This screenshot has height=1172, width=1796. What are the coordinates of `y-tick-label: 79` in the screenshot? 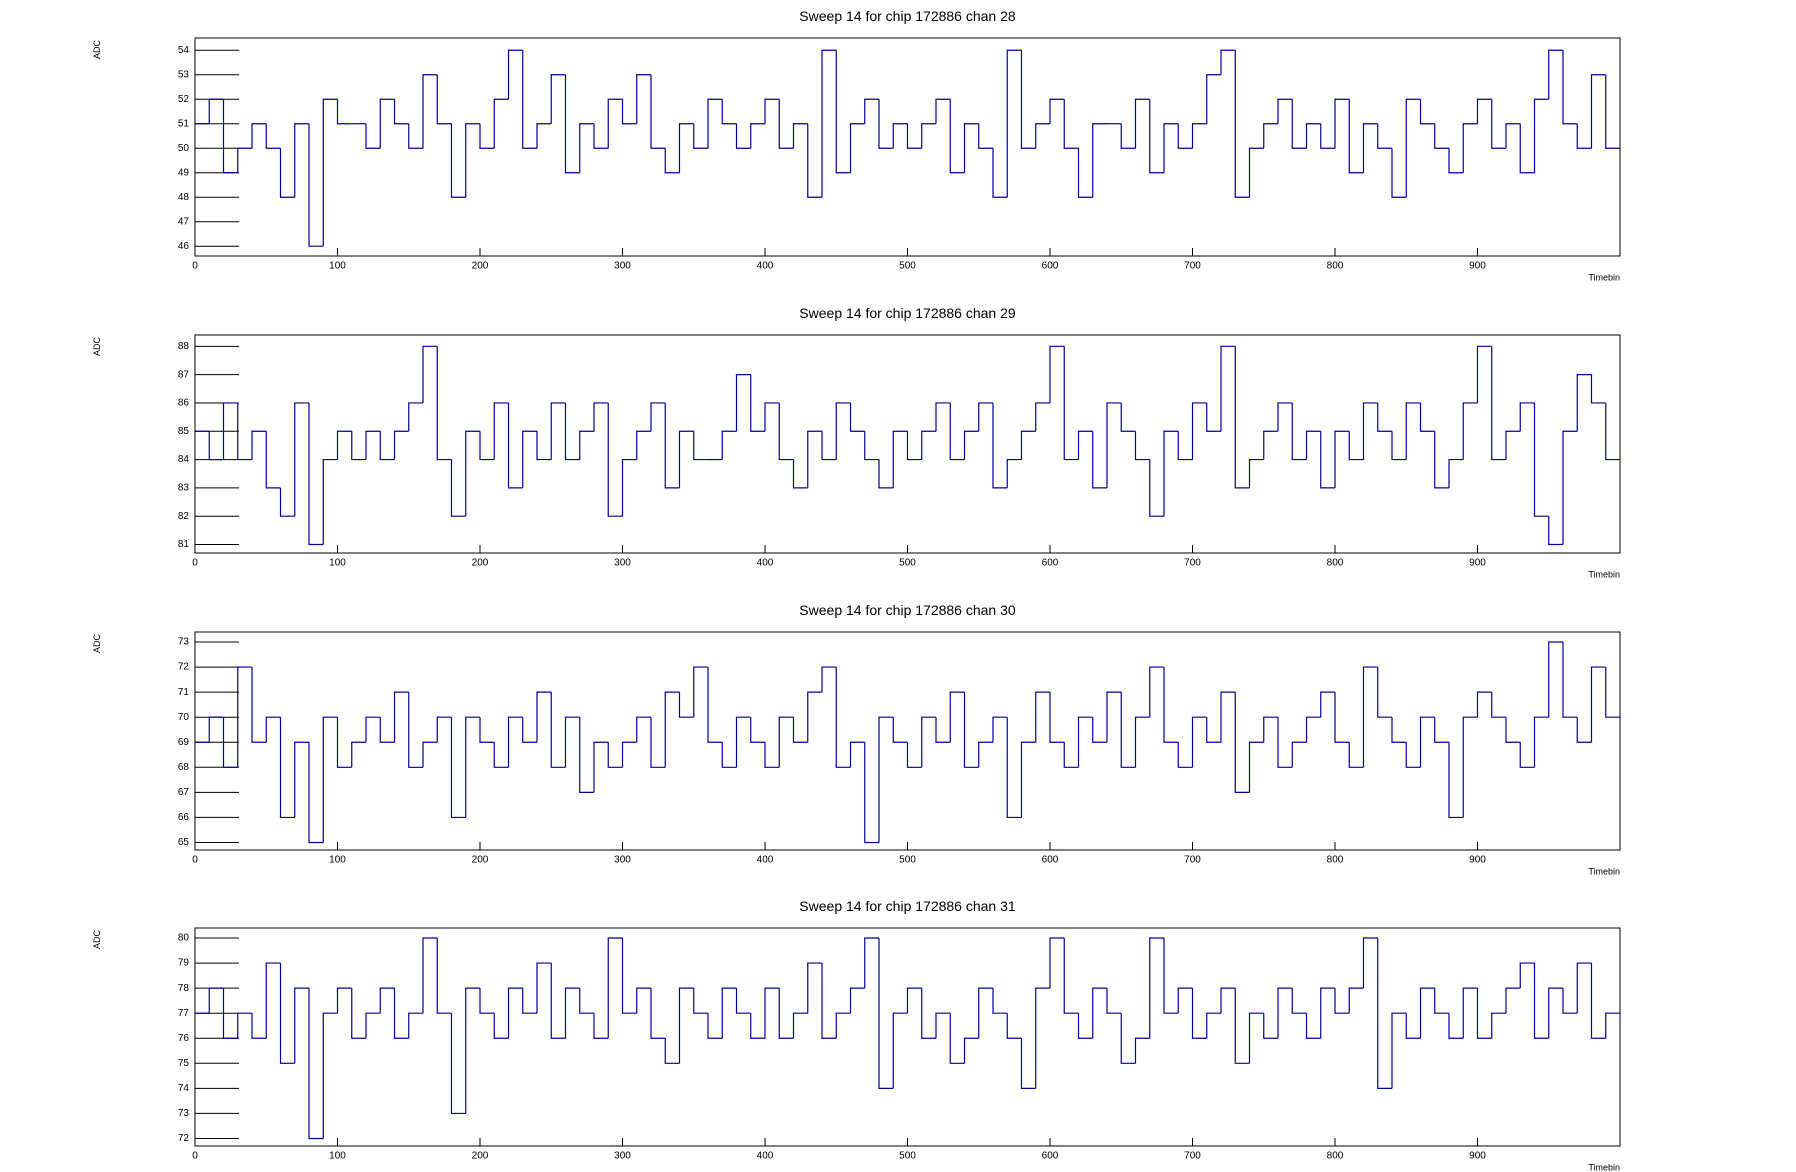 It's located at (184, 963).